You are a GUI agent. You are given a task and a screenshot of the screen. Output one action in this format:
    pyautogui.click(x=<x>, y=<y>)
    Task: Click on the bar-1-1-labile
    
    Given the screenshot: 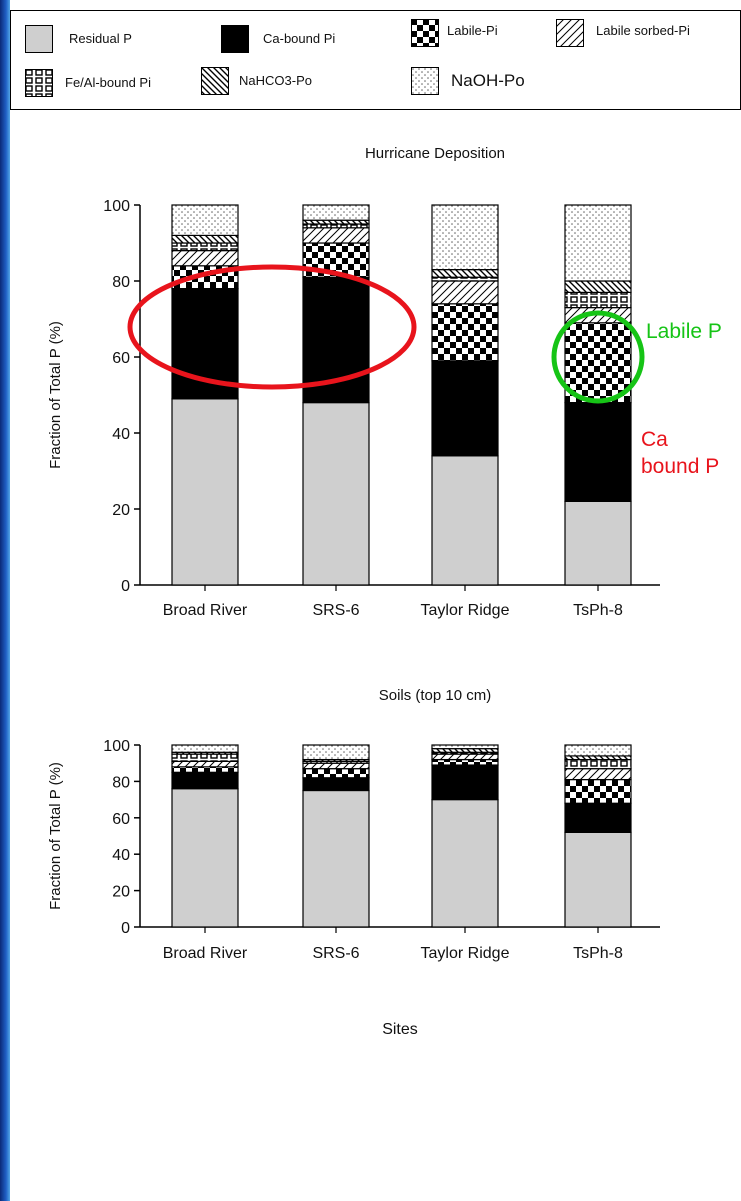 What is the action you would take?
    pyautogui.click(x=336, y=773)
    